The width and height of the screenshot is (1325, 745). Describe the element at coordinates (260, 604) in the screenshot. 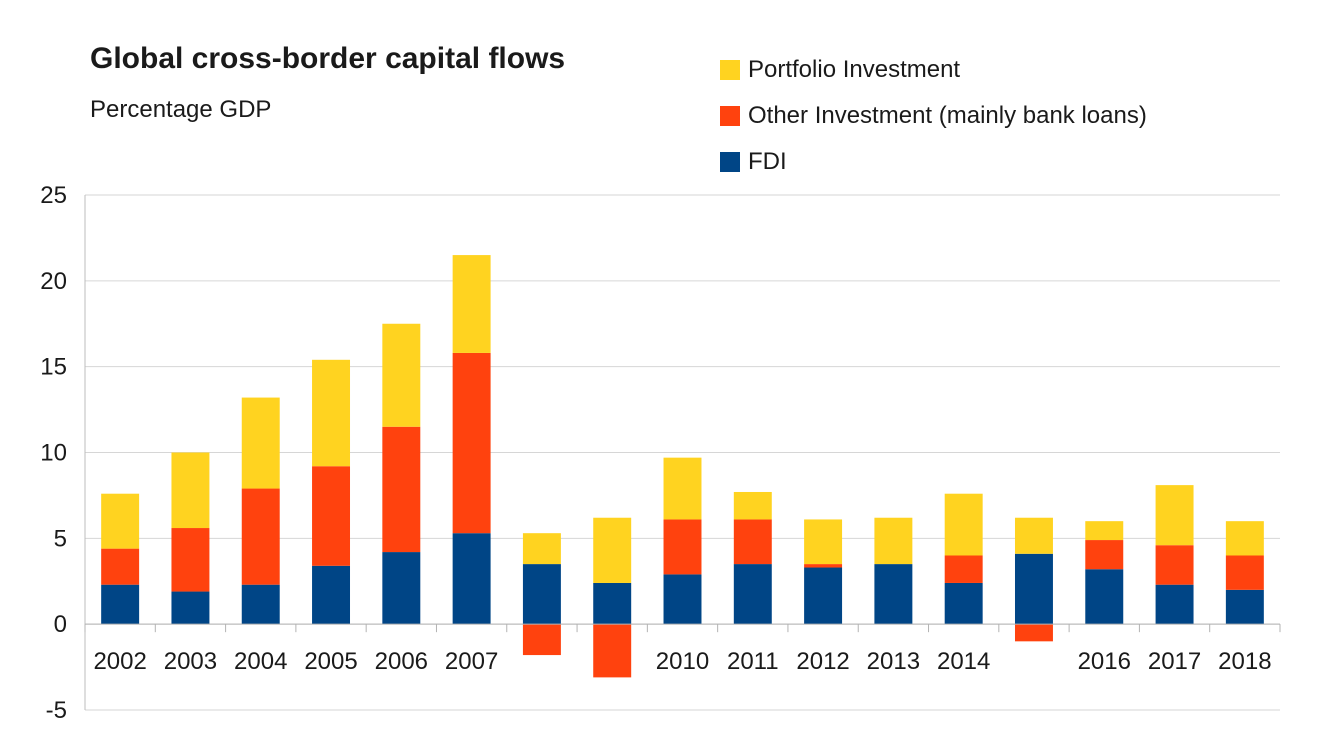

I see `bar-fdi-2004` at that location.